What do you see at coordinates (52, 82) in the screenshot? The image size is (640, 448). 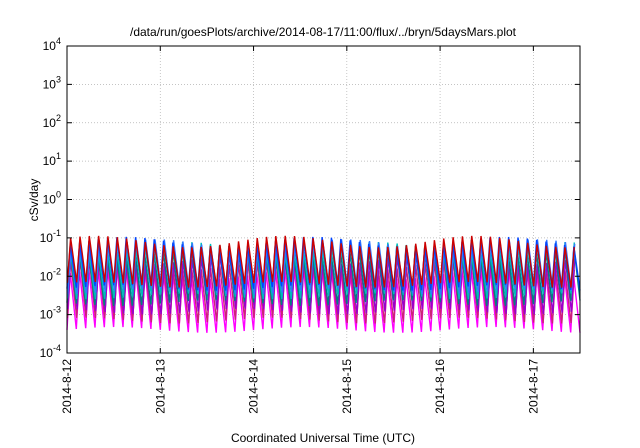 I see `y-tick-label: 10³` at bounding box center [52, 82].